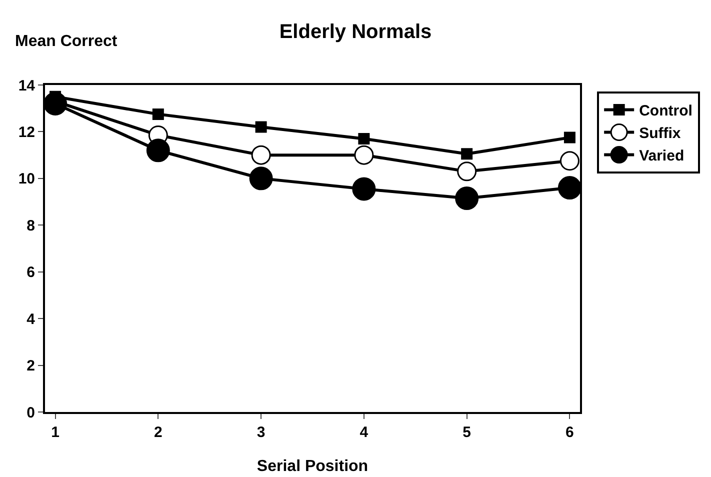 This screenshot has width=711, height=477. I want to click on y-tick-label: 12, so click(26, 132).